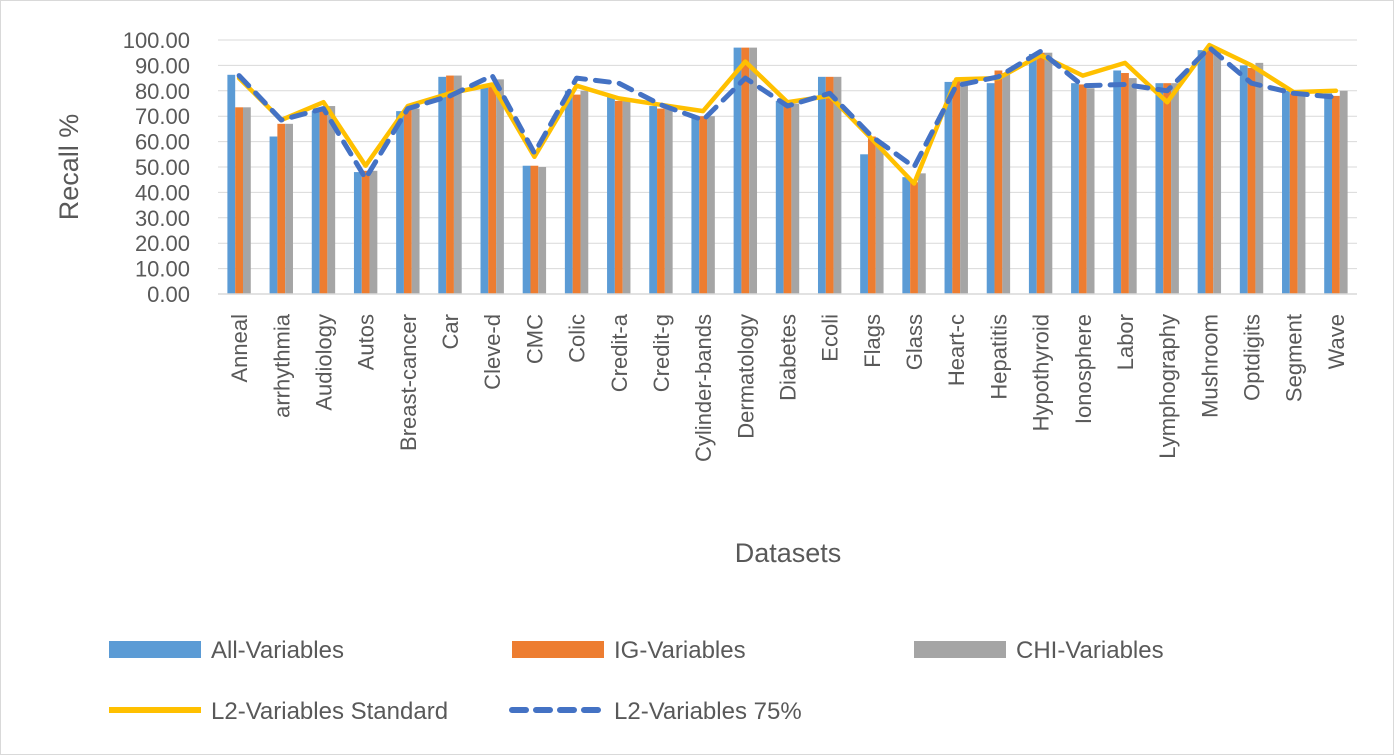  What do you see at coordinates (745, 376) in the screenshot?
I see `x-tick-label: Dermatology` at bounding box center [745, 376].